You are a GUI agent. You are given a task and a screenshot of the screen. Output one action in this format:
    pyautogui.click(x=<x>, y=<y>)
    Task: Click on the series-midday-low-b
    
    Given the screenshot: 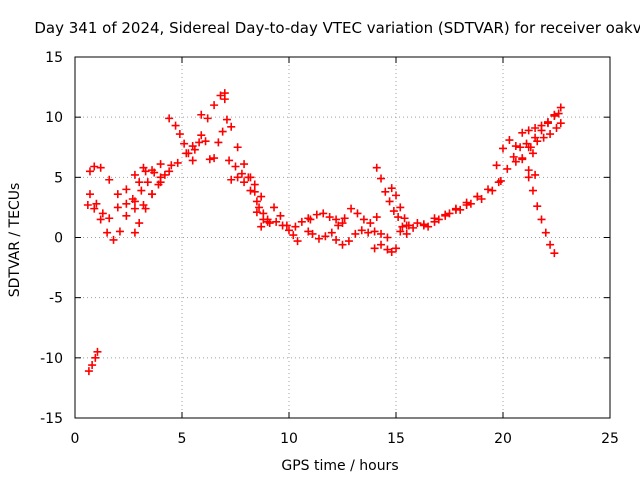 What is the action you would take?
    pyautogui.click(x=279, y=224)
    